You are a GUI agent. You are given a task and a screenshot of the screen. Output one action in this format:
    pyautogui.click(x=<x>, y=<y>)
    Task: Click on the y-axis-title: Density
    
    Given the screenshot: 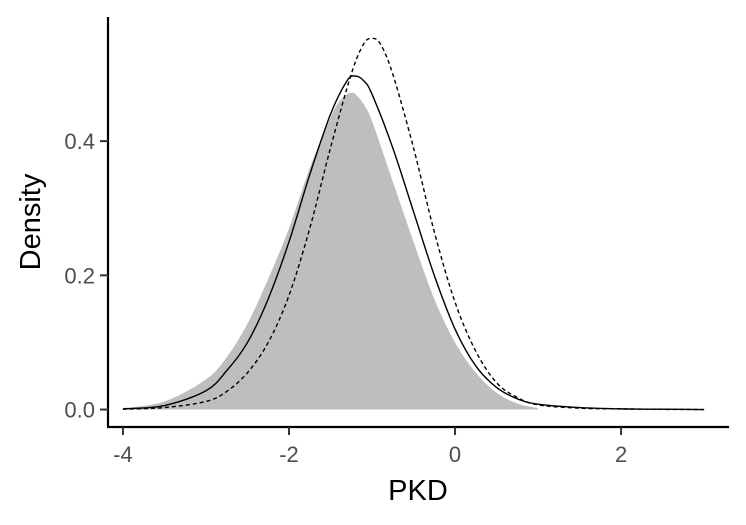 What is the action you would take?
    pyautogui.click(x=31, y=221)
    